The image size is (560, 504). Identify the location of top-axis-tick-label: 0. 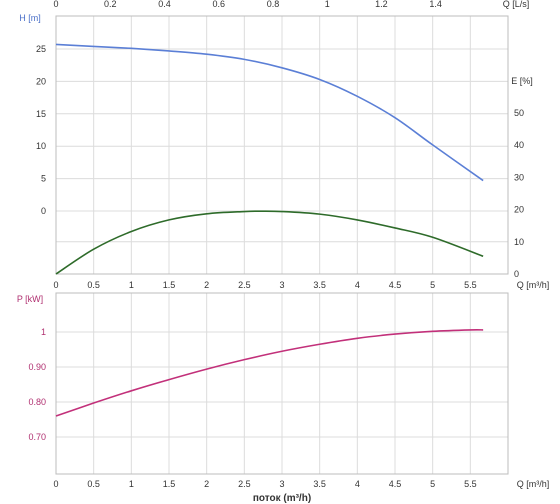
(55, 4).